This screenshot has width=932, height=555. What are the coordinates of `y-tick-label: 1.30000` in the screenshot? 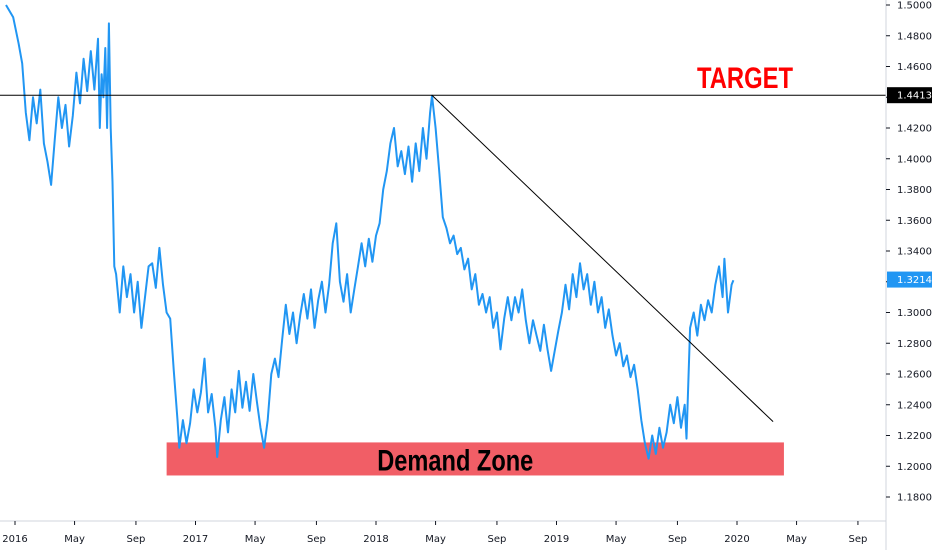 It's located at (914, 313).